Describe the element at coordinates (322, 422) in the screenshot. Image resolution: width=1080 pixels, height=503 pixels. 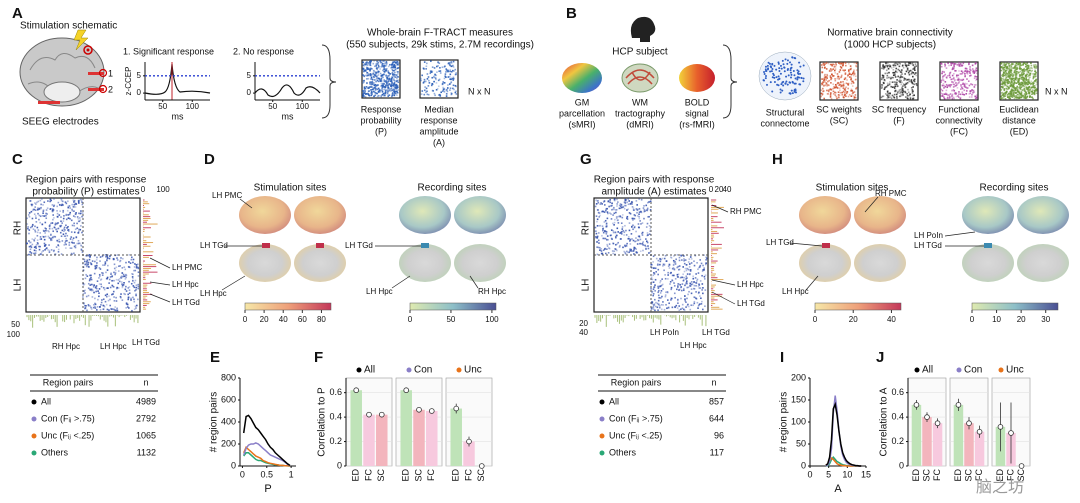
I see `label: Correlation to P` at that location.